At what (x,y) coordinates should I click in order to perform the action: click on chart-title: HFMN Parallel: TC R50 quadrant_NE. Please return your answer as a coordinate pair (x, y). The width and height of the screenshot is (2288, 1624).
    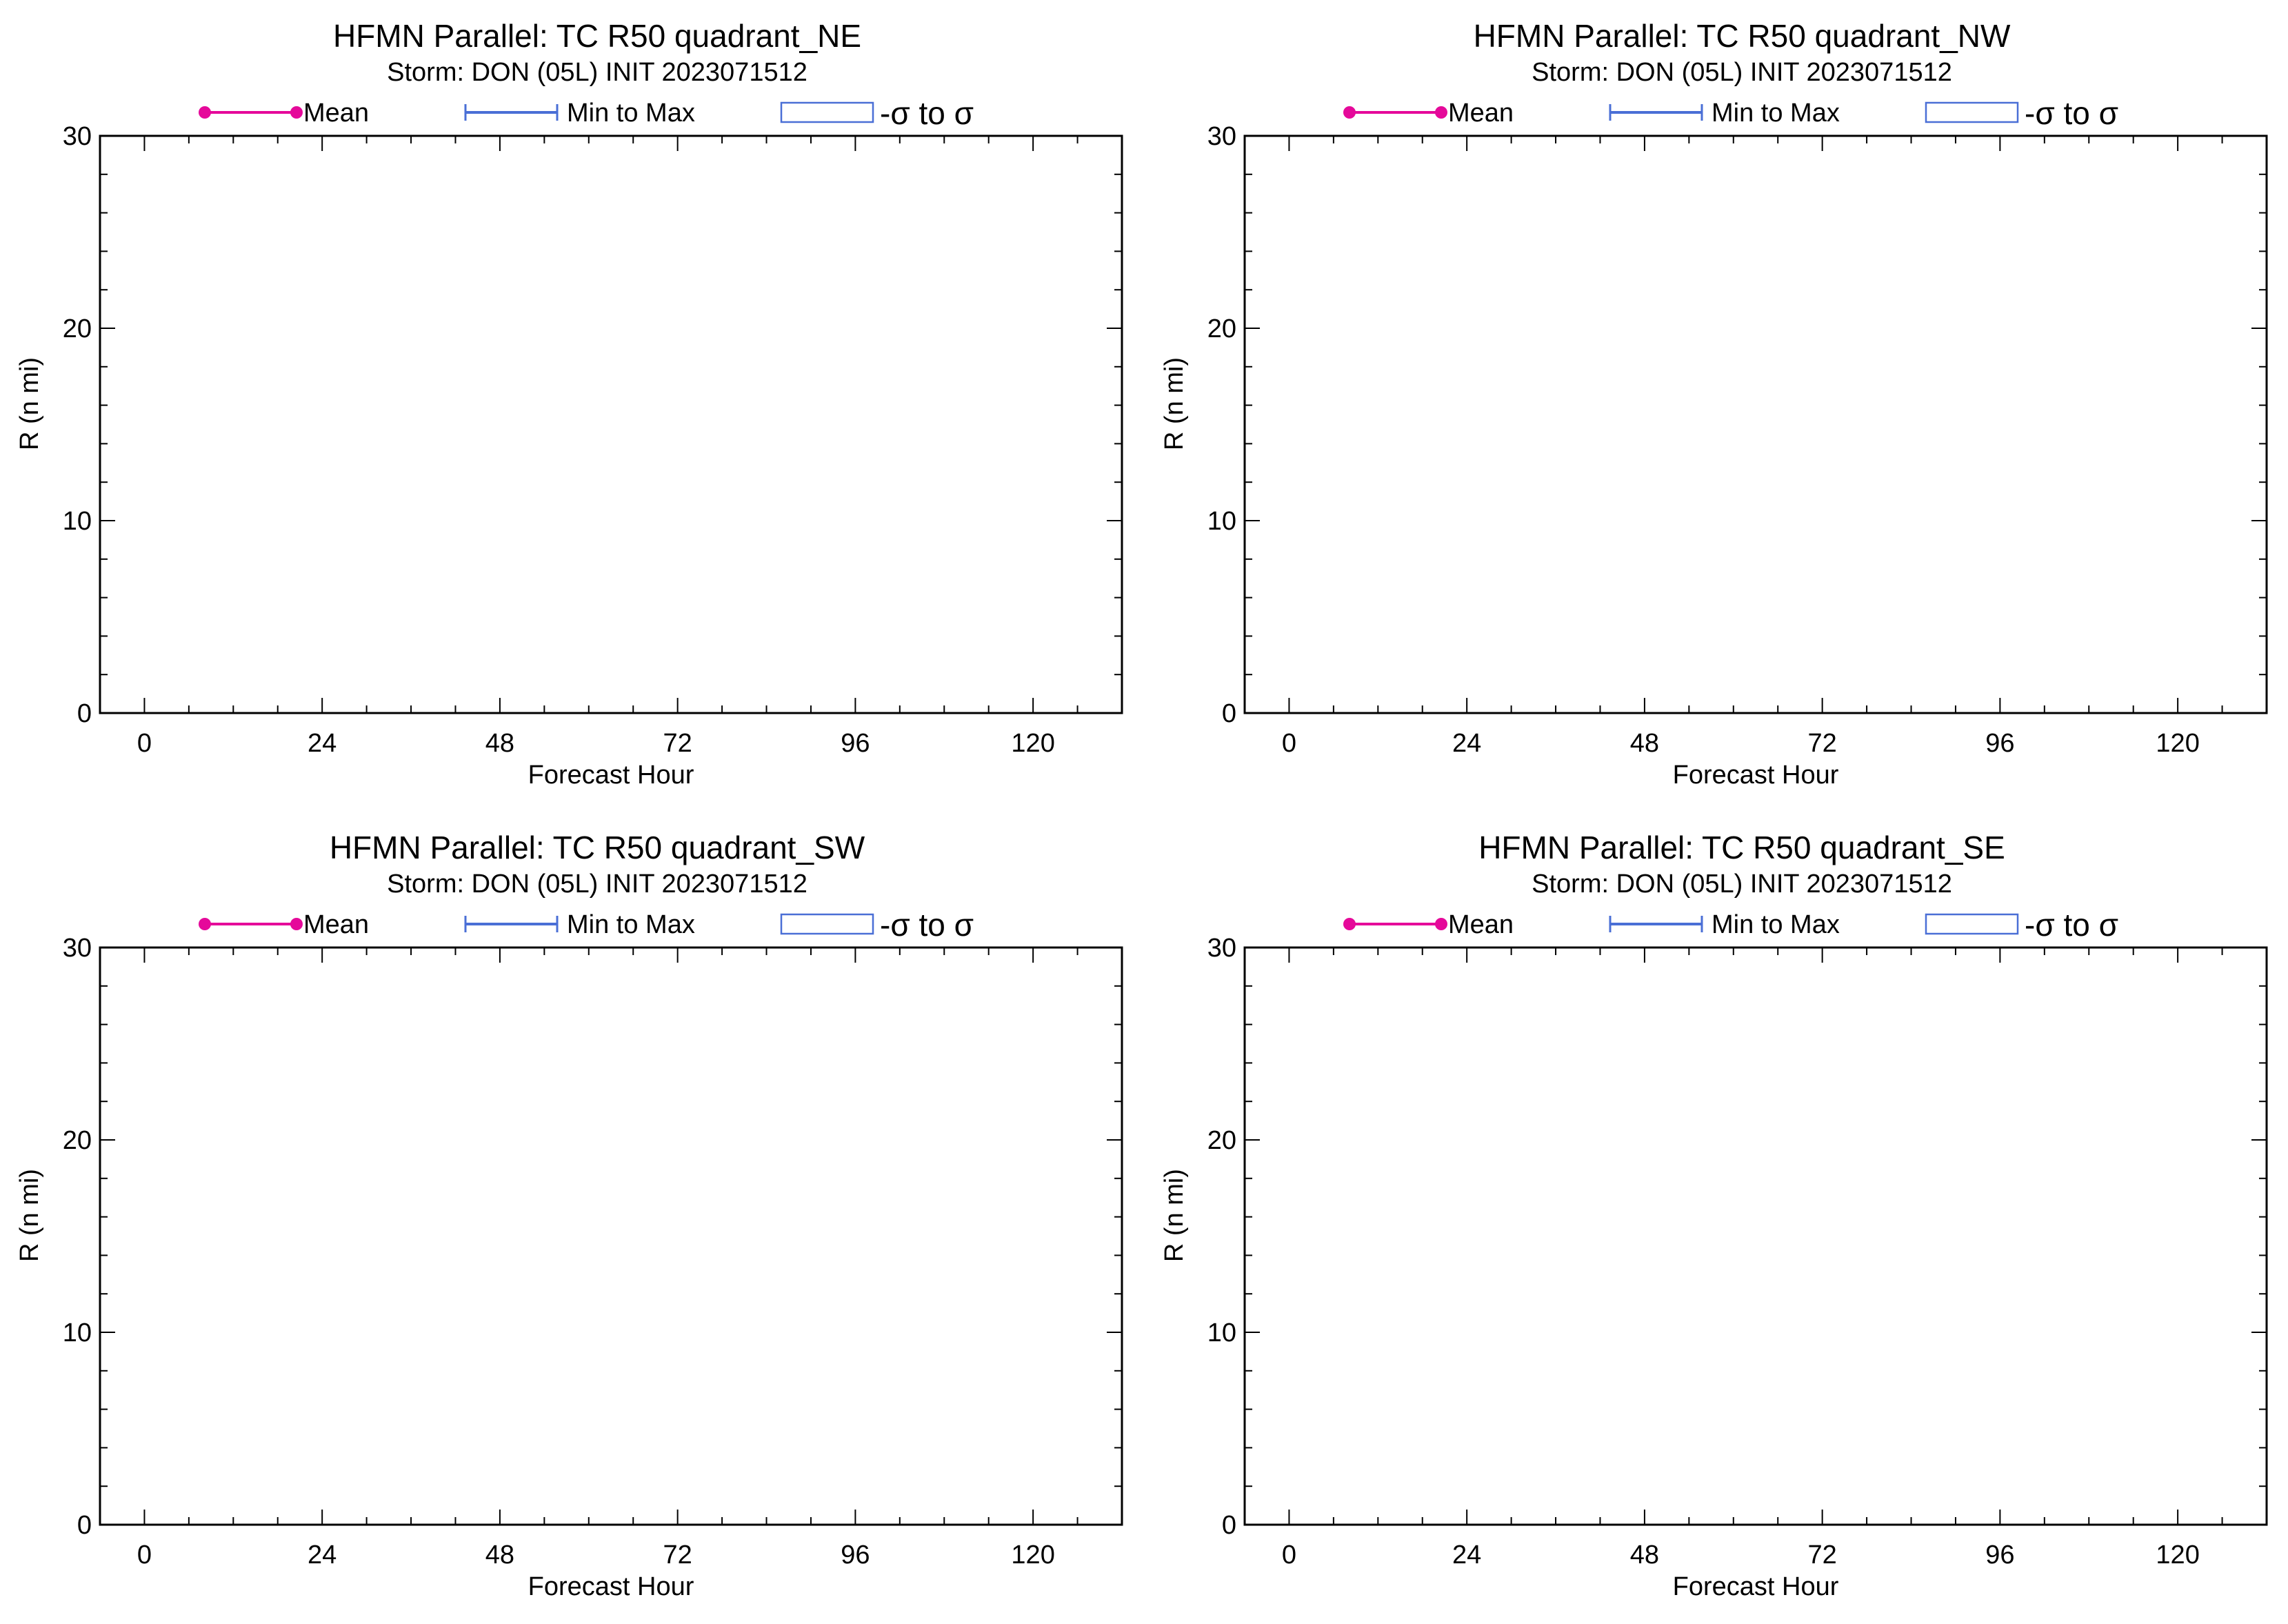
    Looking at the image, I should click on (597, 36).